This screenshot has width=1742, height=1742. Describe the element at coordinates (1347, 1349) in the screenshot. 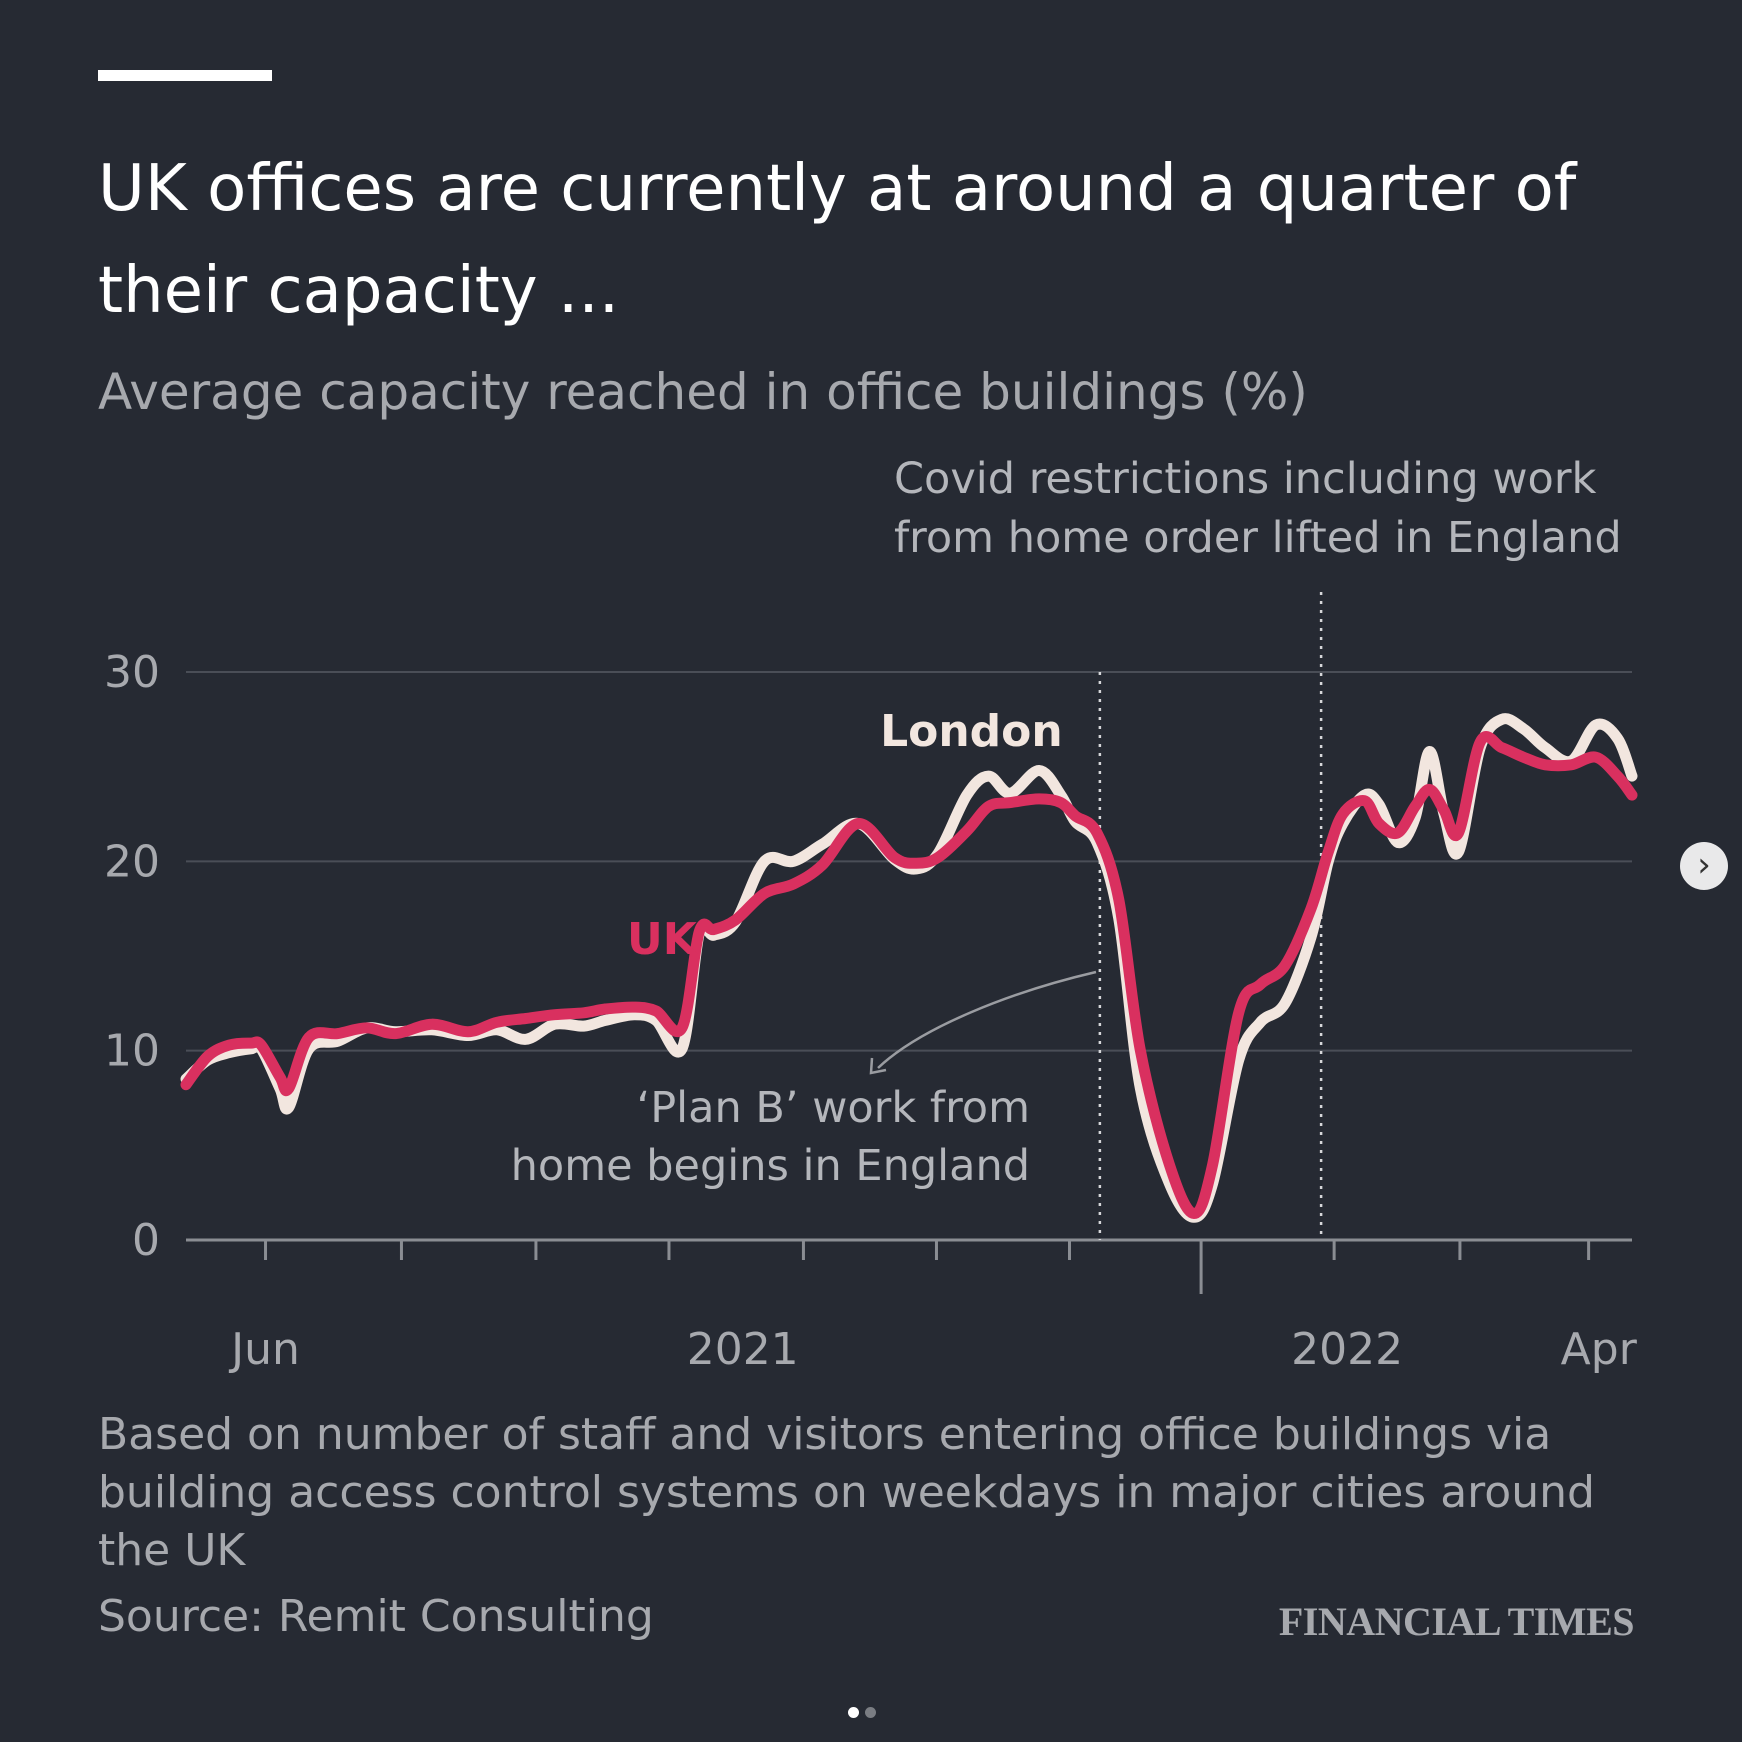

I see `x-tick-label-2022: 2022` at that location.